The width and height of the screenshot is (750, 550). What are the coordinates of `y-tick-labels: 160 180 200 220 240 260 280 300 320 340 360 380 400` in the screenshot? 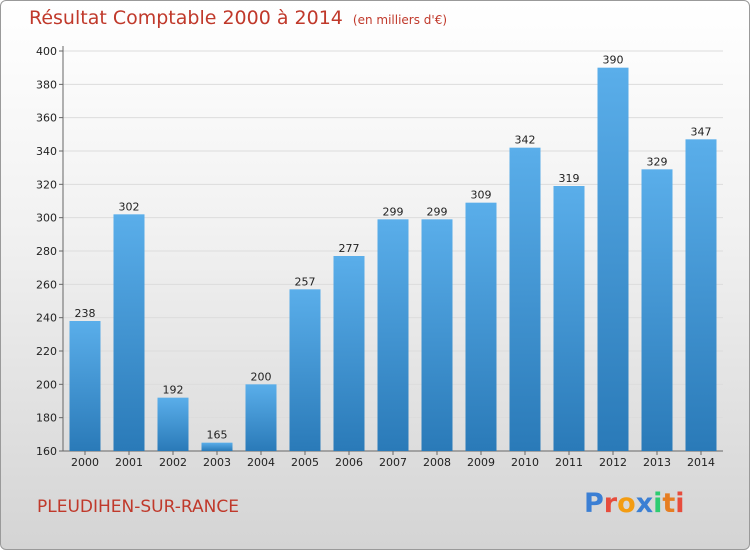 It's located at (46, 251).